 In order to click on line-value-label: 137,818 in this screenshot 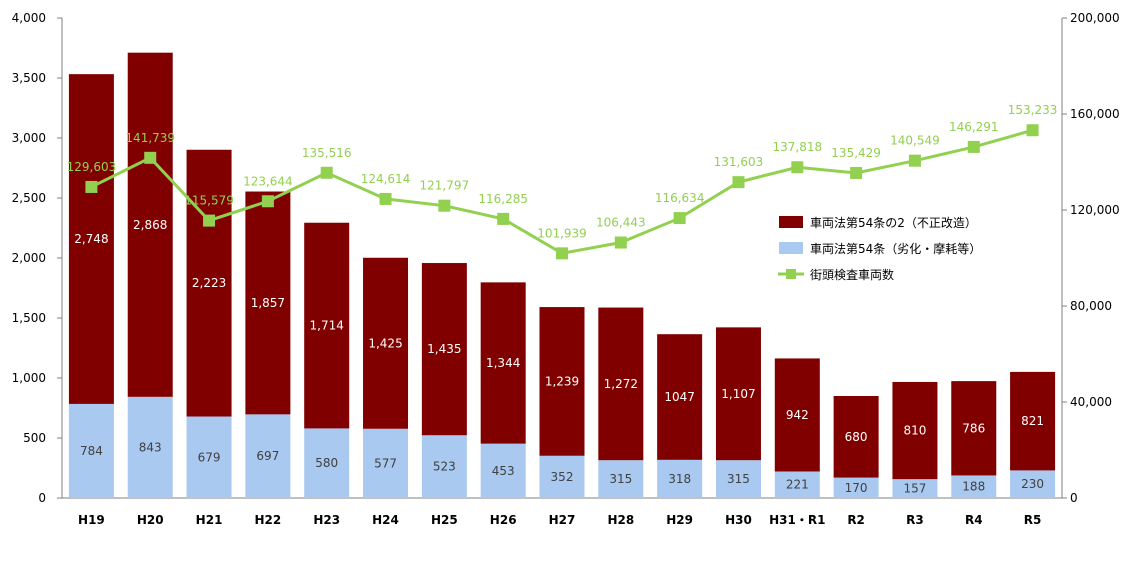, I will do `click(797, 147)`.